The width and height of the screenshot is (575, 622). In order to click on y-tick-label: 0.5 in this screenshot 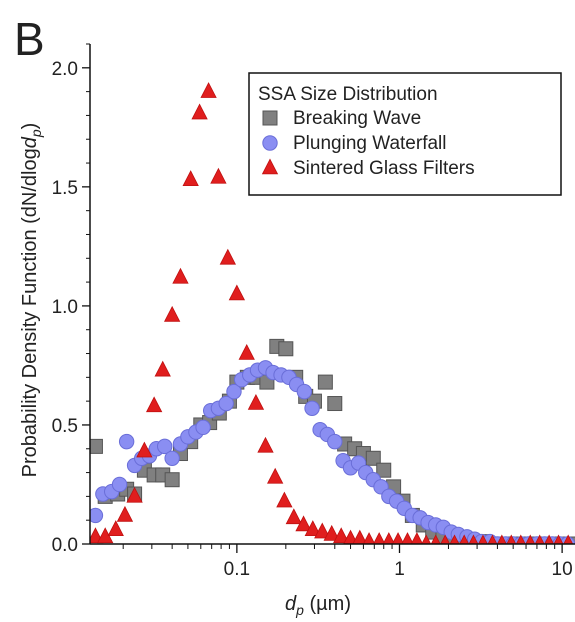, I will do `click(65, 426)`.